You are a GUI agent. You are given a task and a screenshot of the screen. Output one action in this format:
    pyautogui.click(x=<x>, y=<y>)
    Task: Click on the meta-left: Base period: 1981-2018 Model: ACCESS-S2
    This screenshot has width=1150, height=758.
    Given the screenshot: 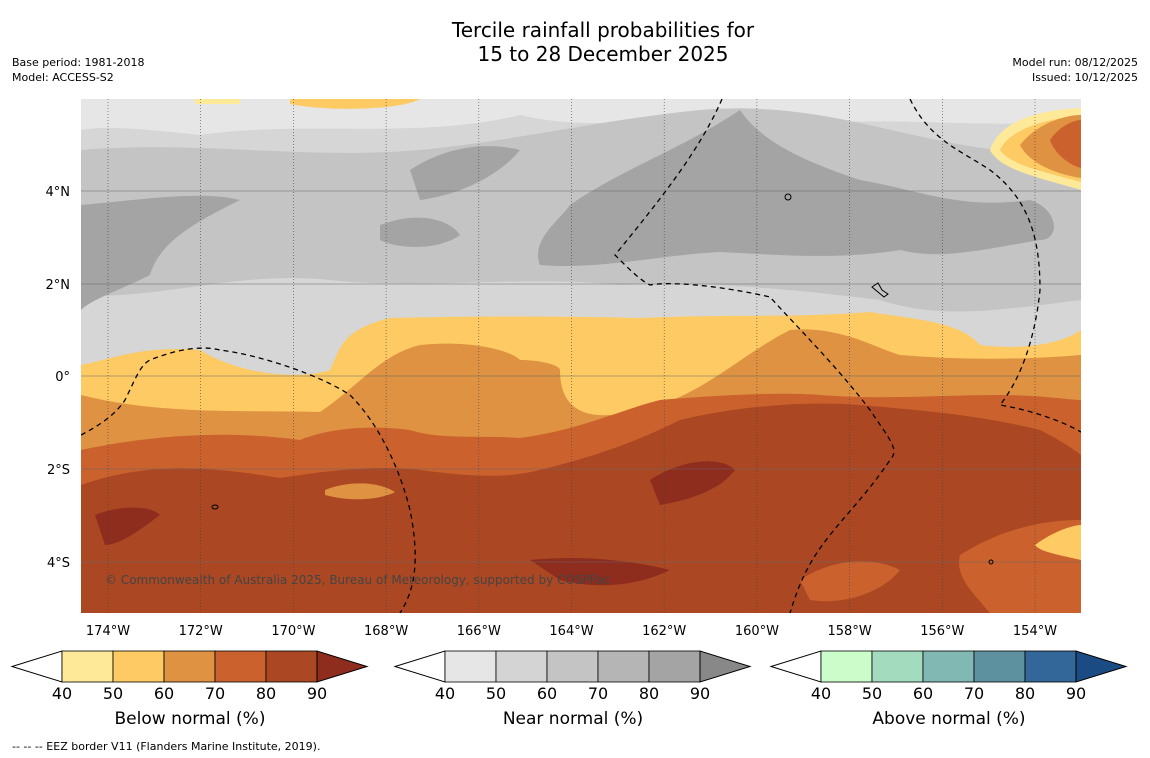 What is the action you would take?
    pyautogui.click(x=78, y=70)
    